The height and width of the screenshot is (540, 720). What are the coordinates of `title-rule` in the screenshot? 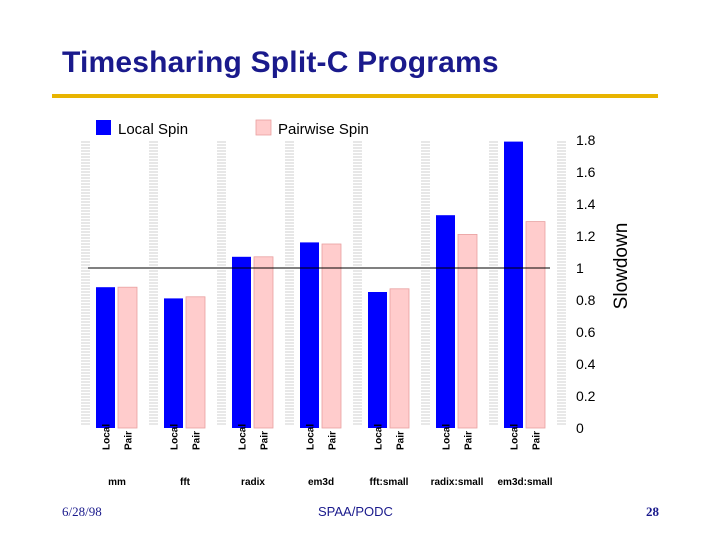 It's located at (355, 96).